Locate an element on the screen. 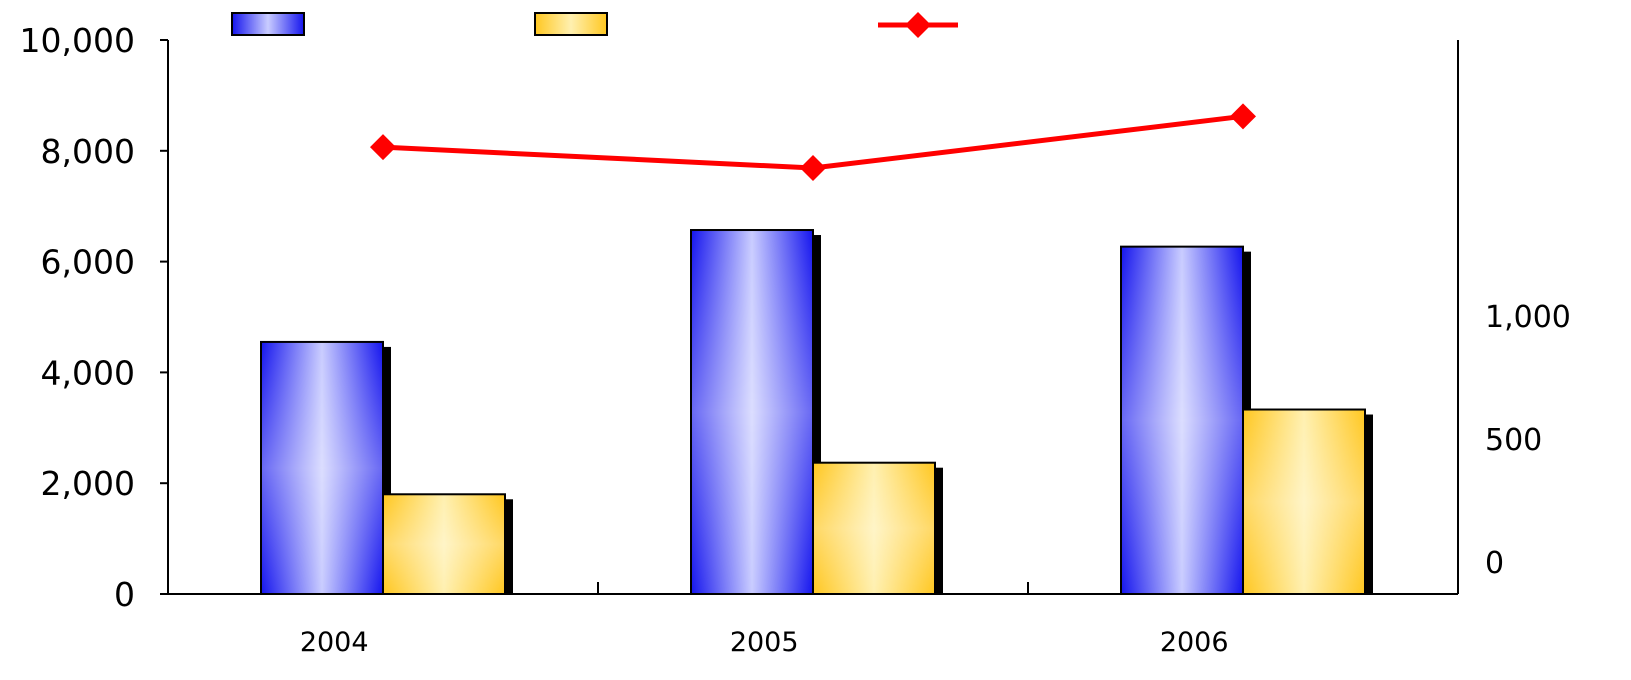 The height and width of the screenshot is (680, 1631). left-axis-tick-label: 6,000 is located at coordinates (88, 262).